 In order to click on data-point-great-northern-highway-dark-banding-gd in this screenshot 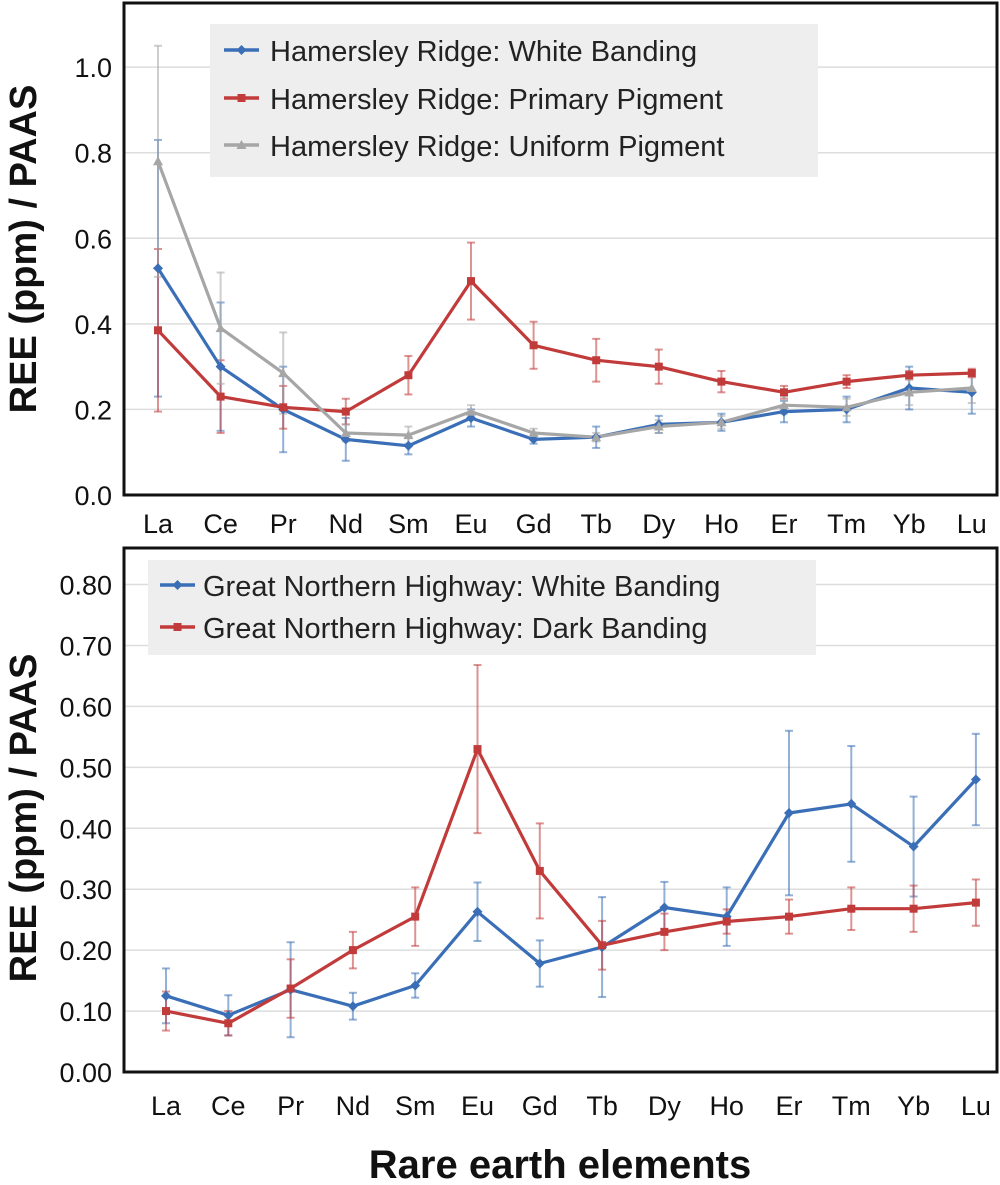, I will do `click(539, 870)`.